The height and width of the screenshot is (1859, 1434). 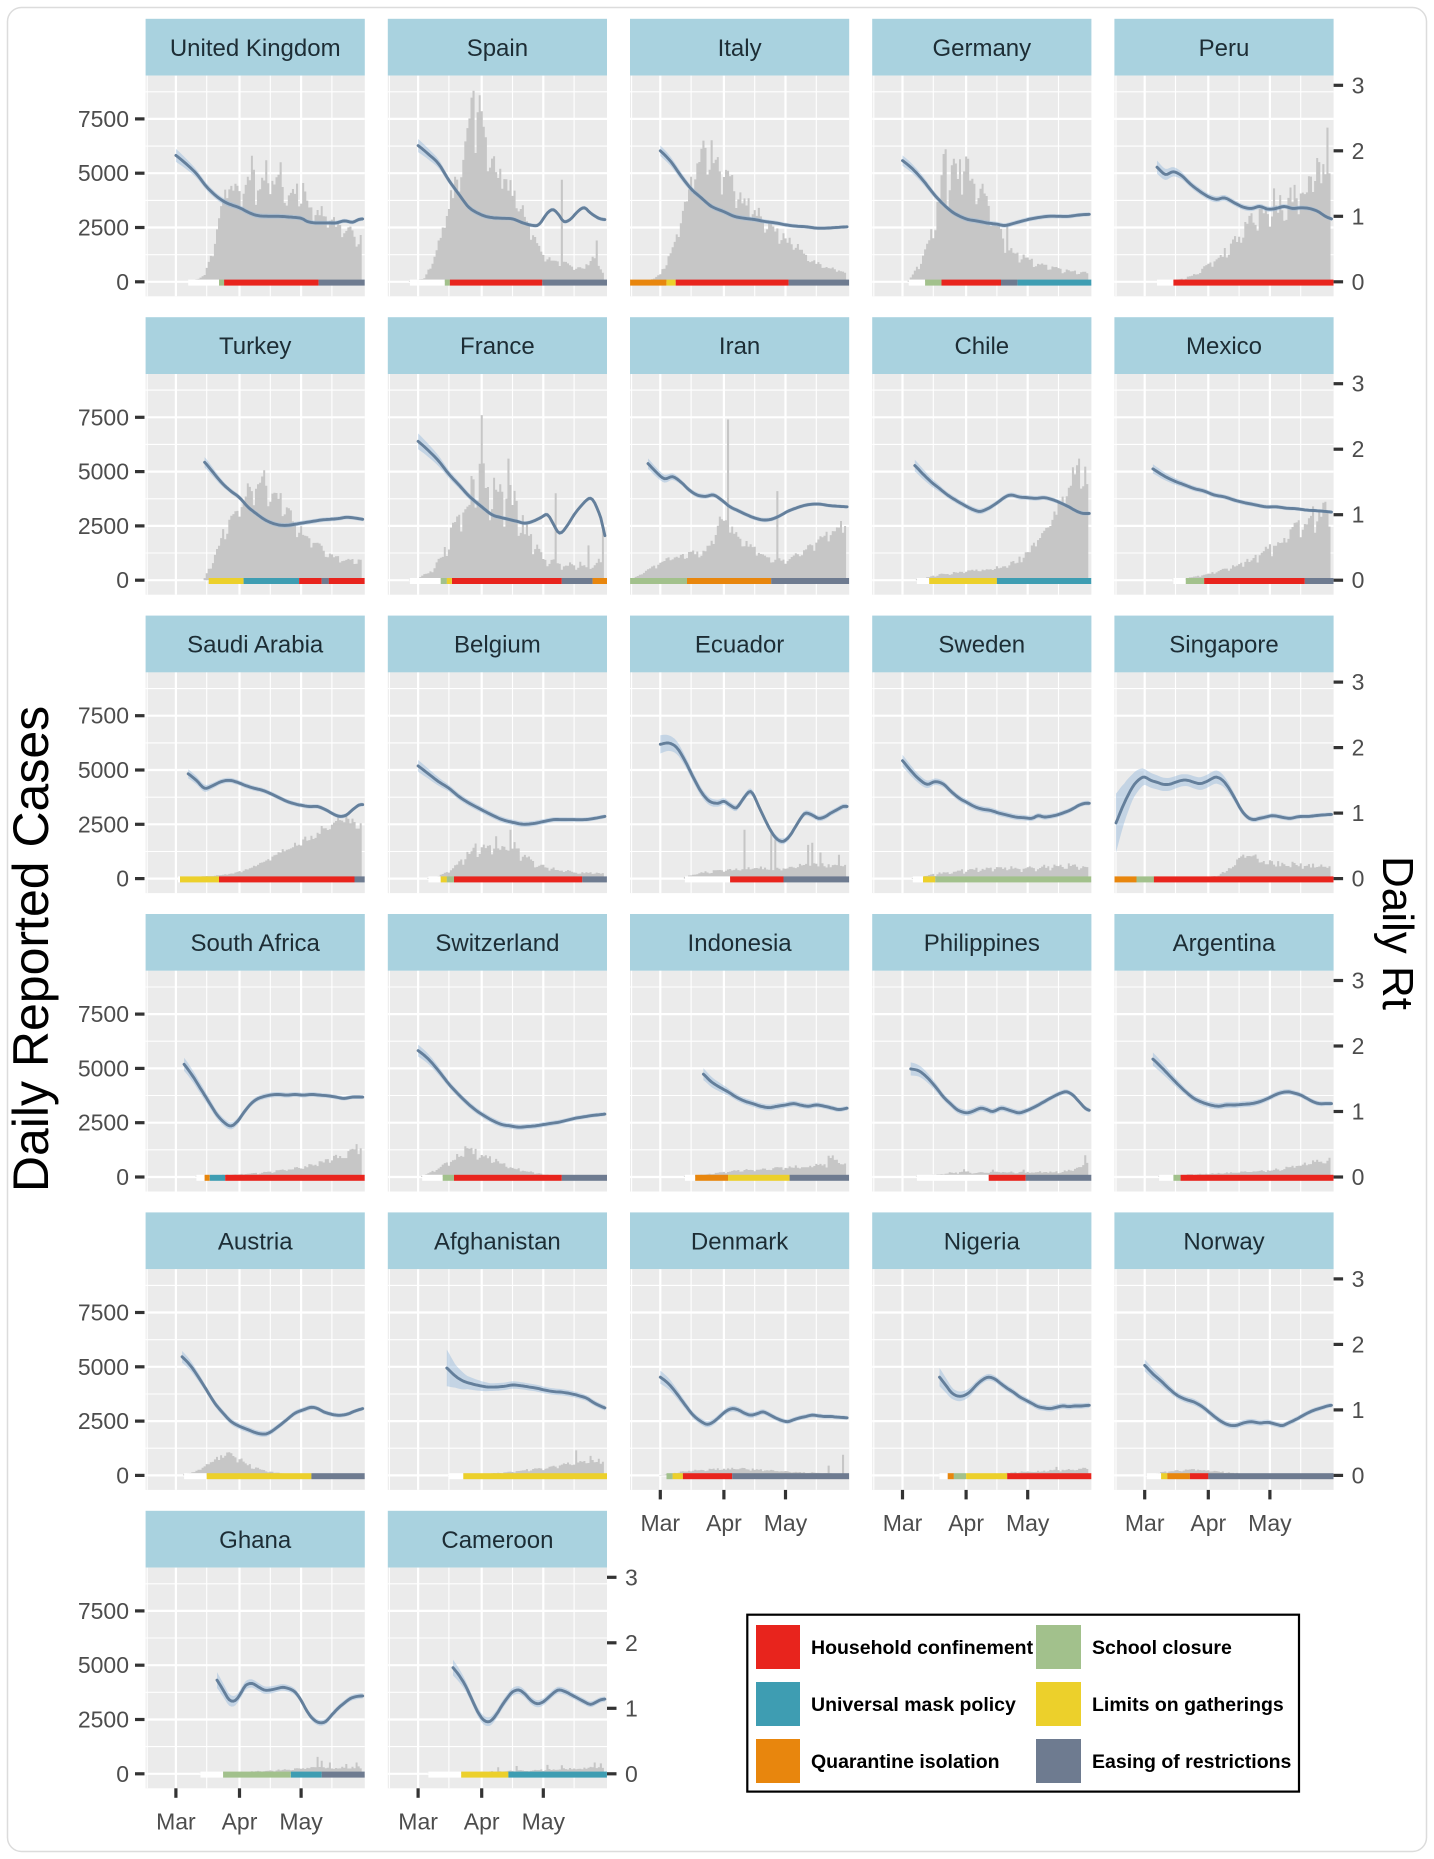 I want to click on svg-text: Belgium, so click(x=497, y=645).